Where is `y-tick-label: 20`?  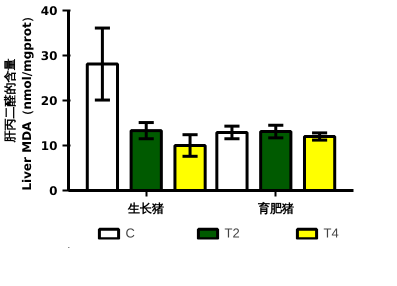
y-tick-label: 20 is located at coordinates (49, 101).